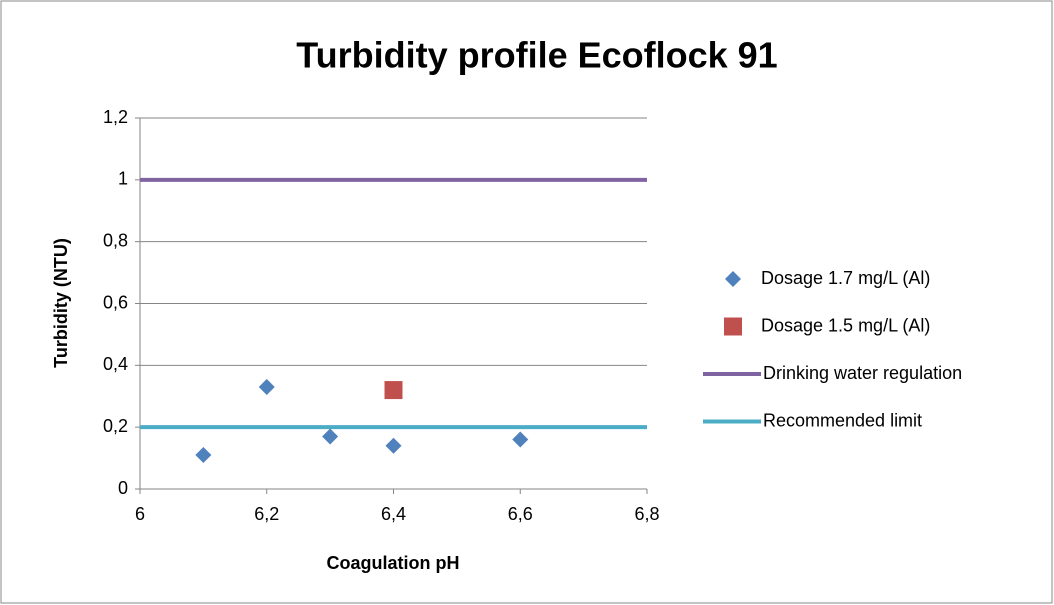  I want to click on x-tick-label: 6,4, so click(393, 514).